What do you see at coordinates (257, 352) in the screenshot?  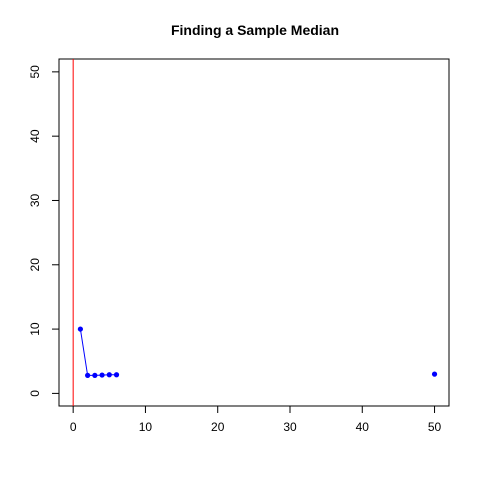 I see `points` at bounding box center [257, 352].